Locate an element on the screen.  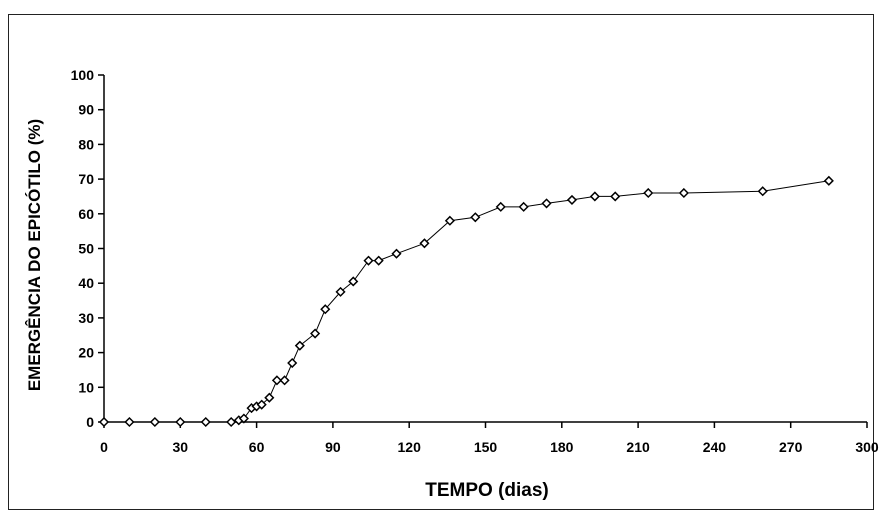
x-tick-label: 150 is located at coordinates (486, 447).